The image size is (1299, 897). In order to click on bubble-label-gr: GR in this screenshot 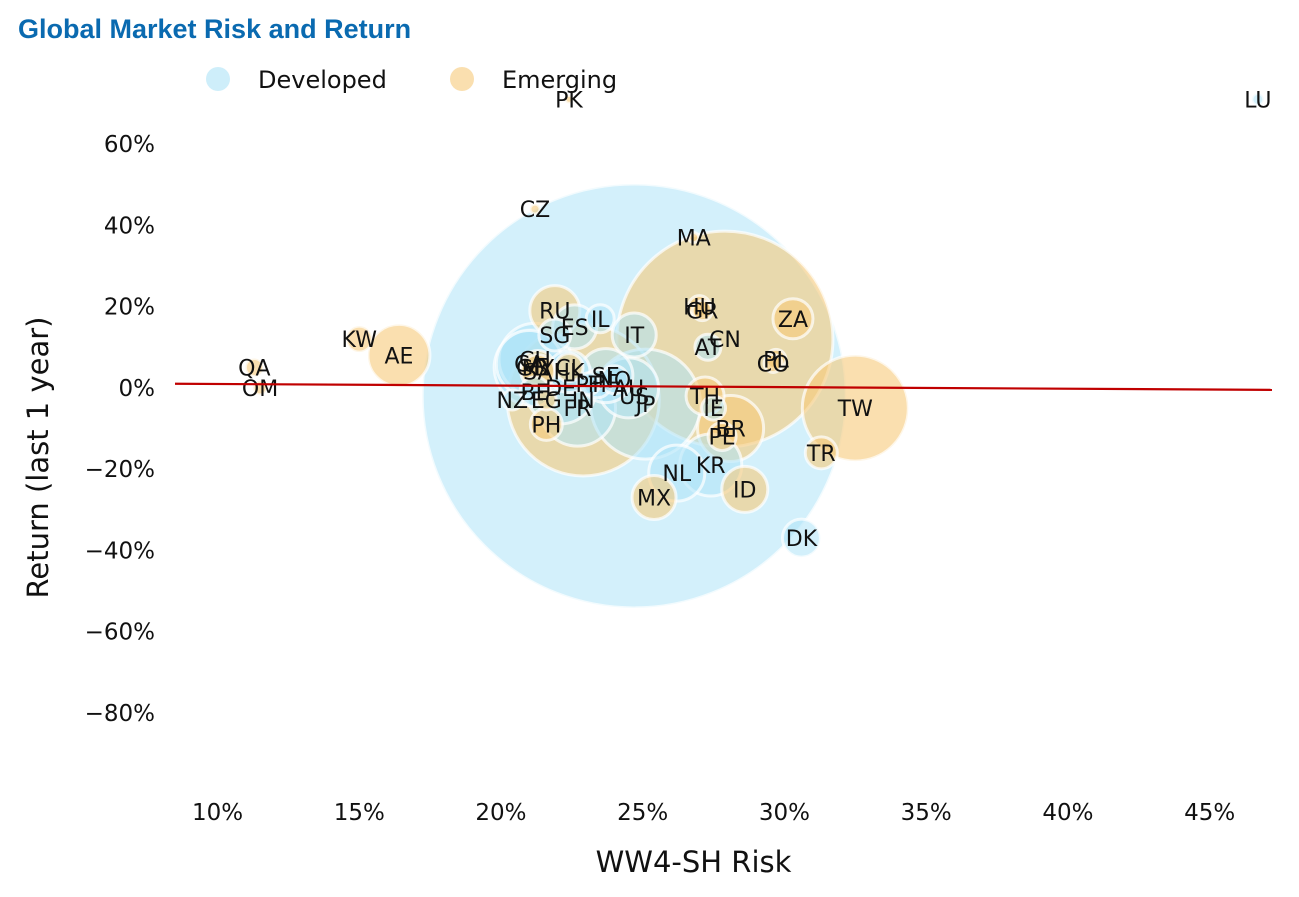, I will do `click(702, 312)`.